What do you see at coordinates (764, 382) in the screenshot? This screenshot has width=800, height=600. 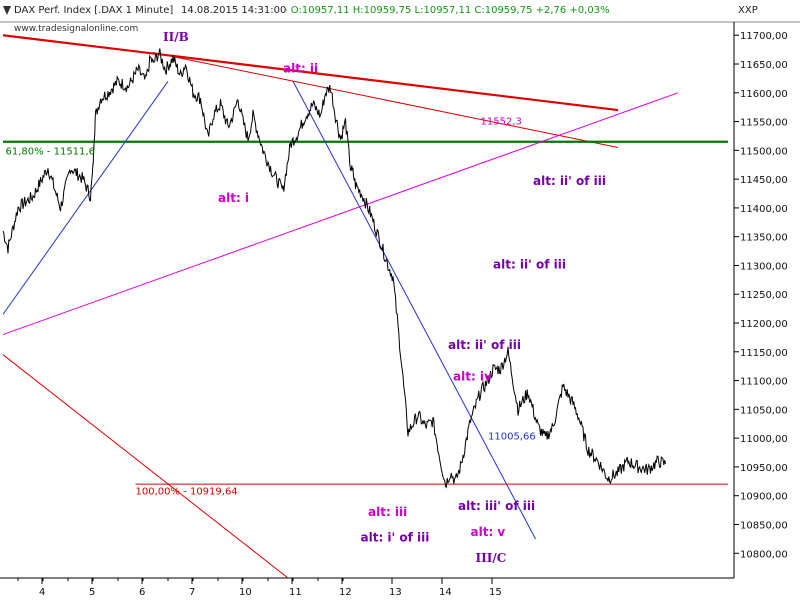 I see `y-tick-label: 11100,00` at bounding box center [764, 382].